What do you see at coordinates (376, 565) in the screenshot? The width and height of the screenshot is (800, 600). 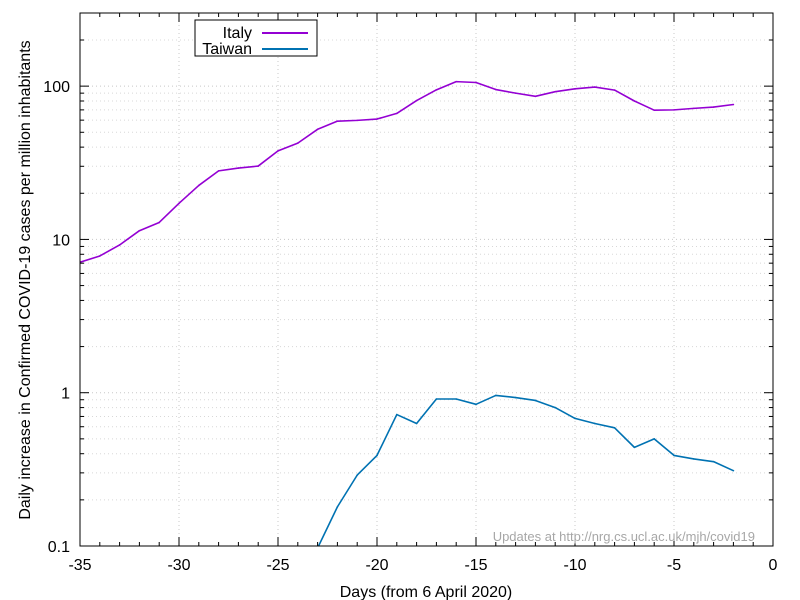 I see `x-tick-label: -20` at bounding box center [376, 565].